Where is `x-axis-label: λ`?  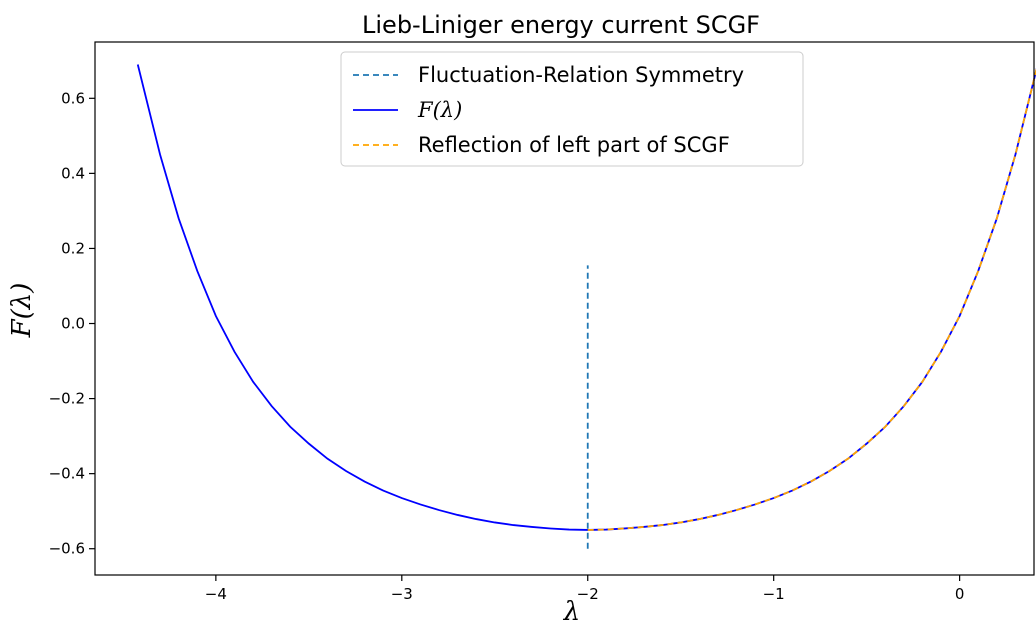
x-axis-label: λ is located at coordinates (571, 610).